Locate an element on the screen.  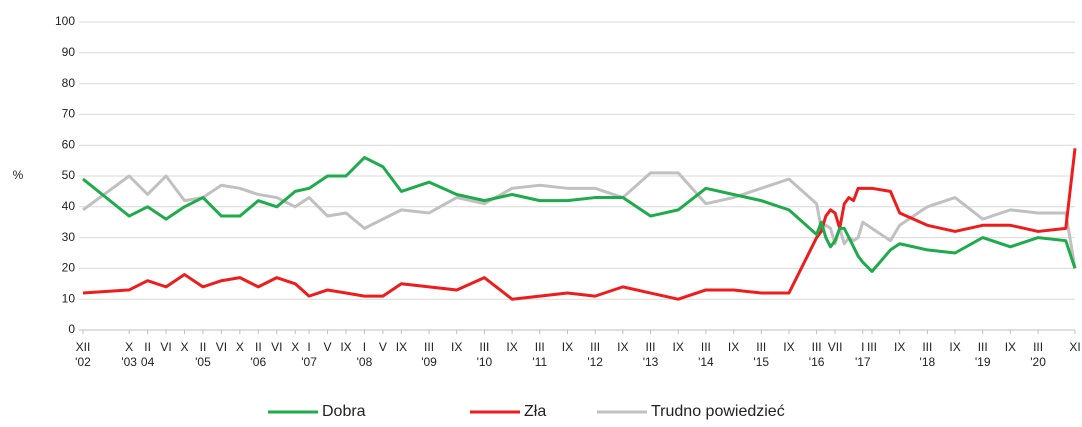
legend-label: Dobra is located at coordinates (344, 411).